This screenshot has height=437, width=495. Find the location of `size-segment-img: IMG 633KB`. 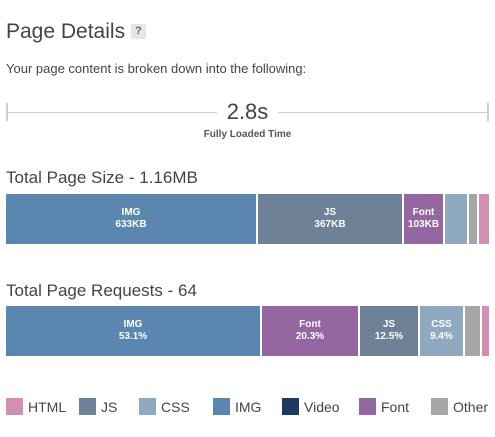

size-segment-img: IMG 633KB is located at coordinates (131, 219).